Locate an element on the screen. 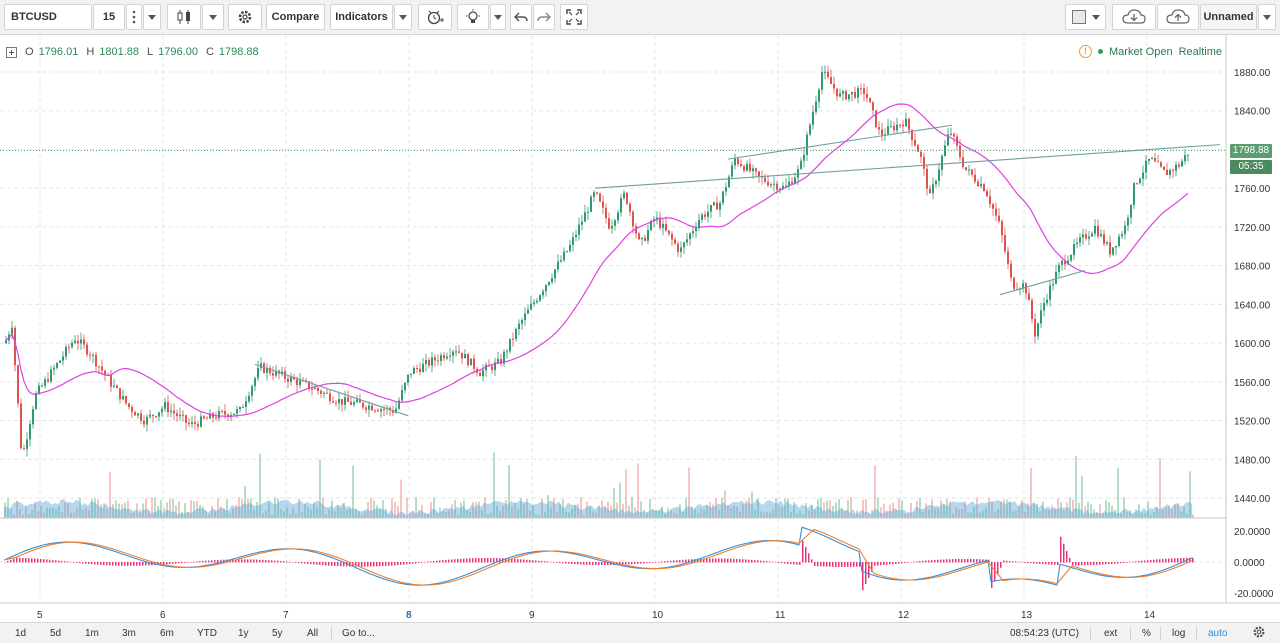  percent-scale-toggle: % is located at coordinates (1146, 633).